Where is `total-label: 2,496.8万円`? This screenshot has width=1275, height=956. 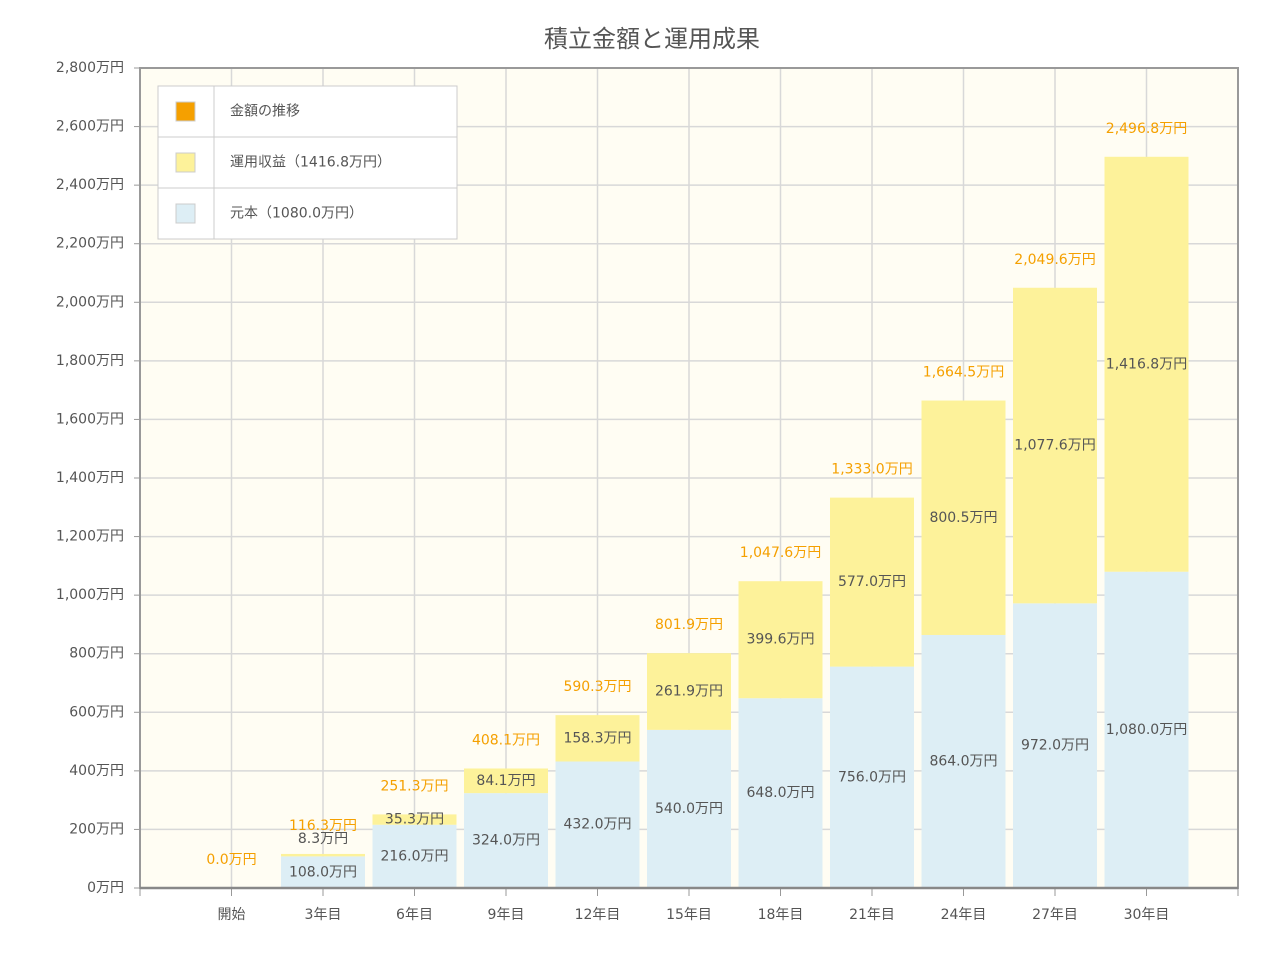
total-label: 2,496.8万円 is located at coordinates (1146, 129).